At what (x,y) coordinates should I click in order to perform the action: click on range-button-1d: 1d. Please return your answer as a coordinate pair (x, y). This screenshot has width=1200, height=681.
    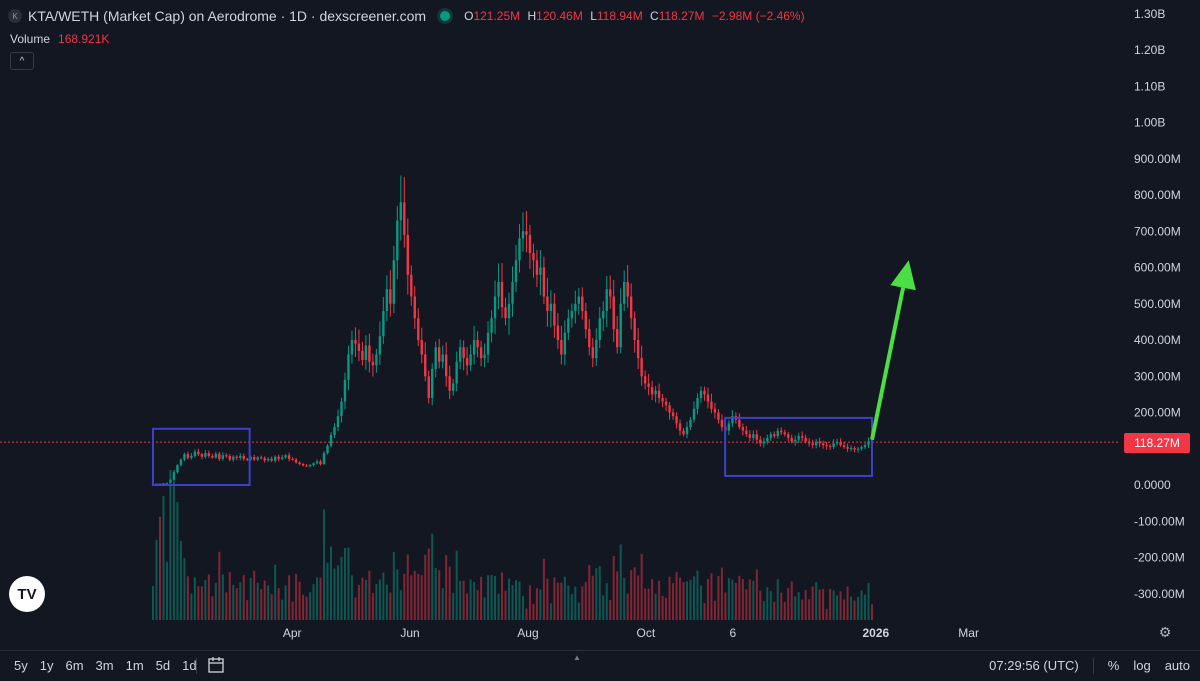
    Looking at the image, I should click on (189, 665).